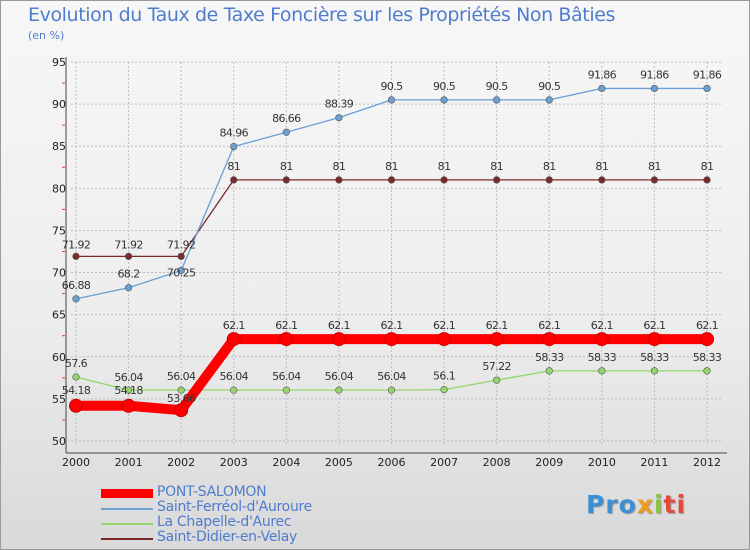  I want to click on x-tick-label: 2009, so click(549, 462).